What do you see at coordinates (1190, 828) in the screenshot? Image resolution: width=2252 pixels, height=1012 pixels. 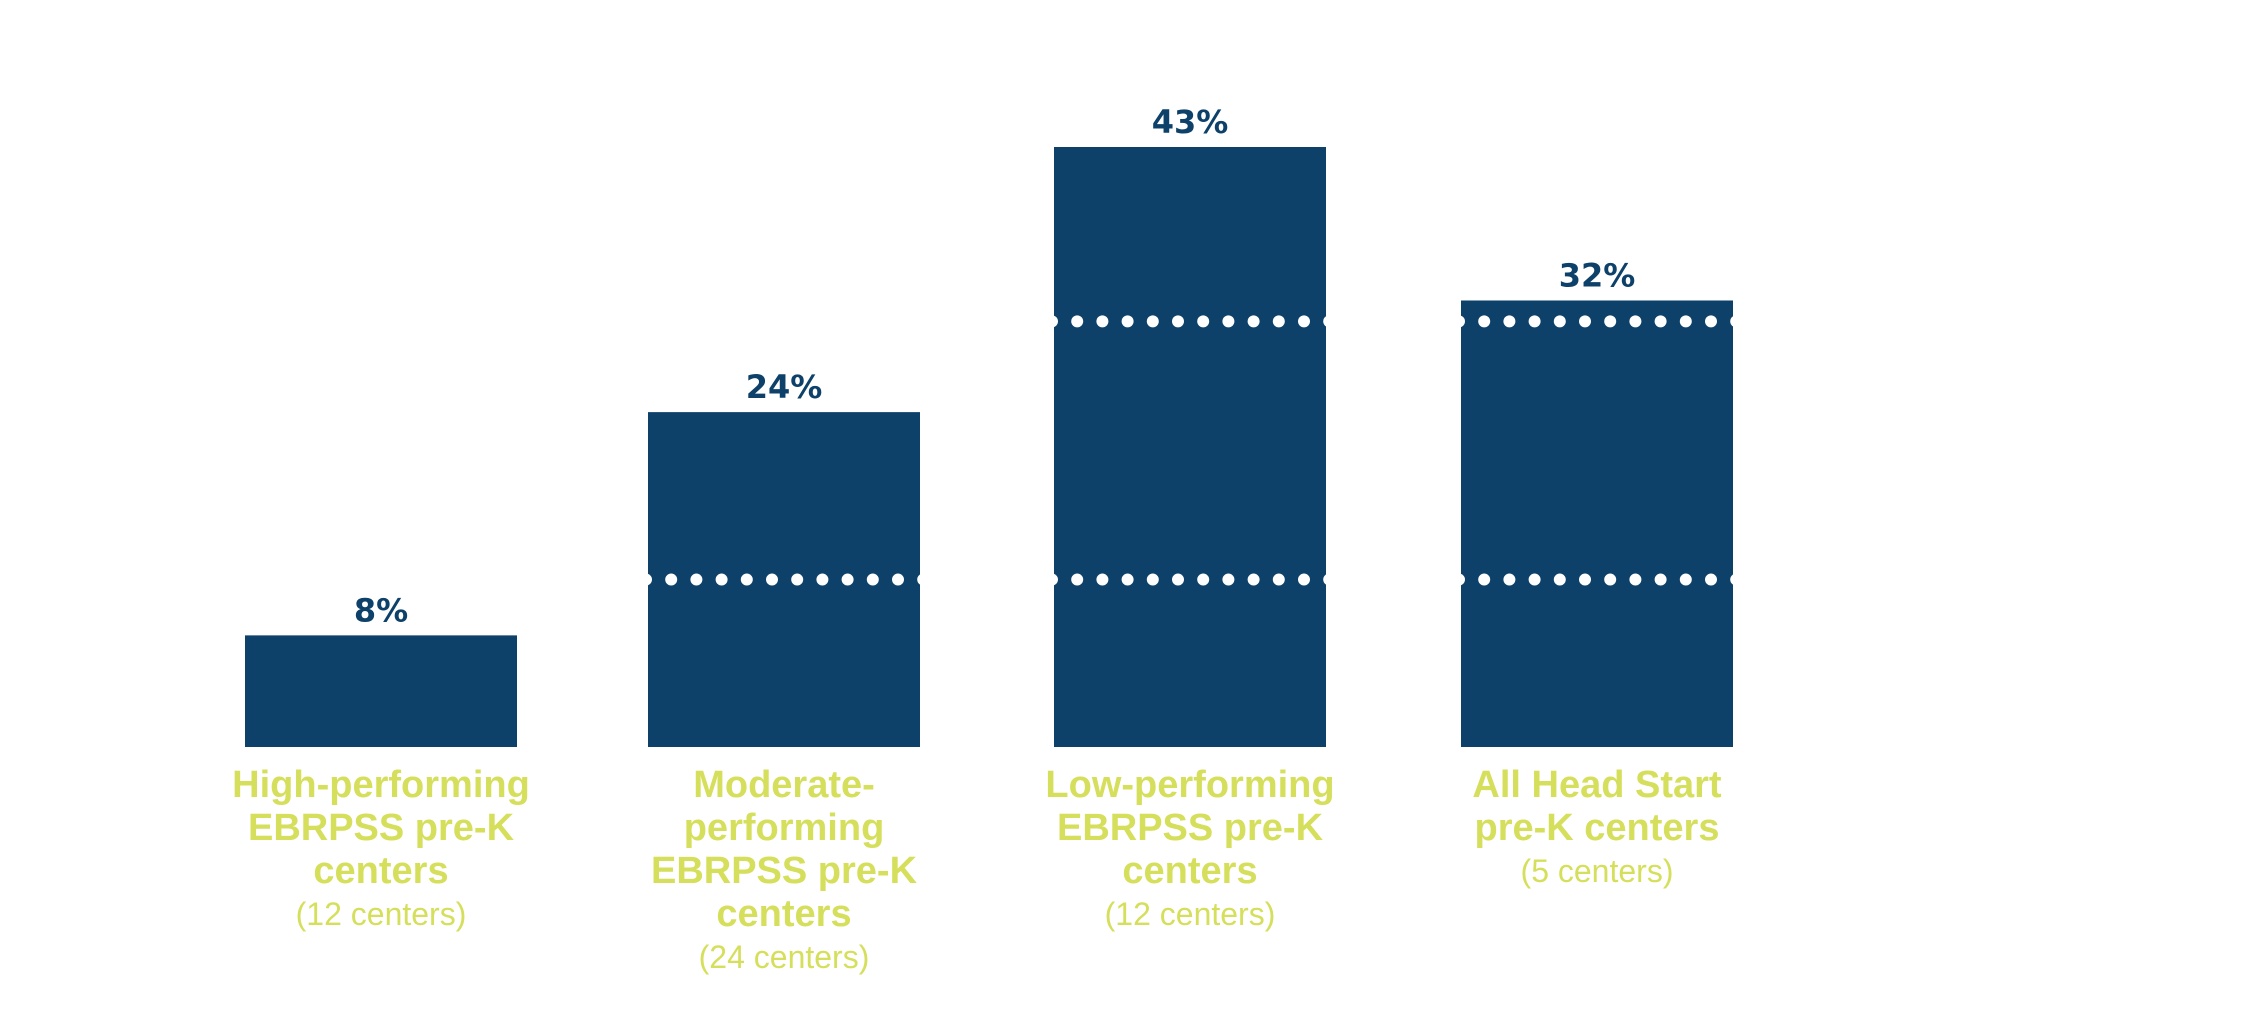 I see `category-label-3-line-2: EBRPSS pre-K` at bounding box center [1190, 828].